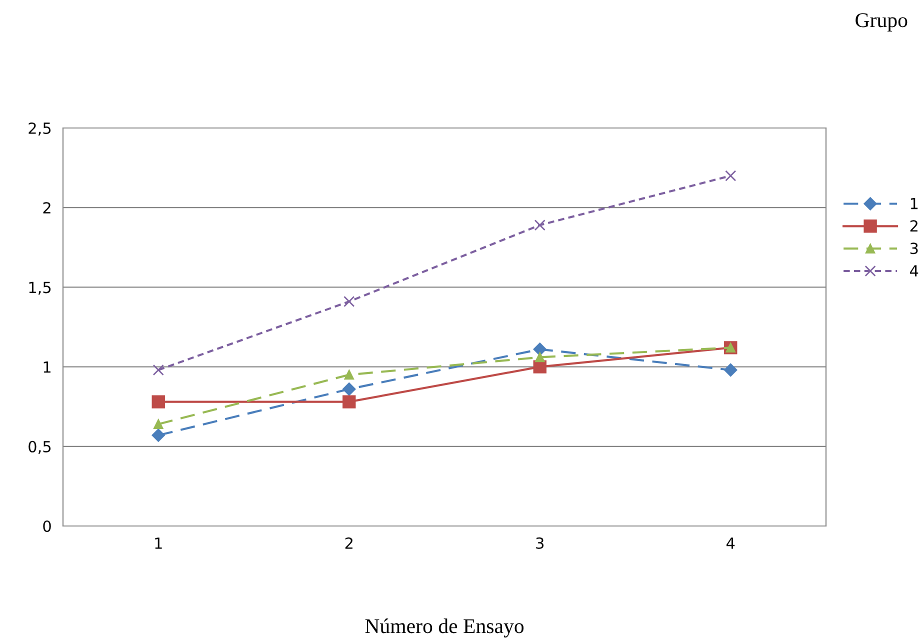 Image resolution: width=920 pixels, height=639 pixels. Describe the element at coordinates (46, 208) in the screenshot. I see `y-tick-label: 2` at that location.